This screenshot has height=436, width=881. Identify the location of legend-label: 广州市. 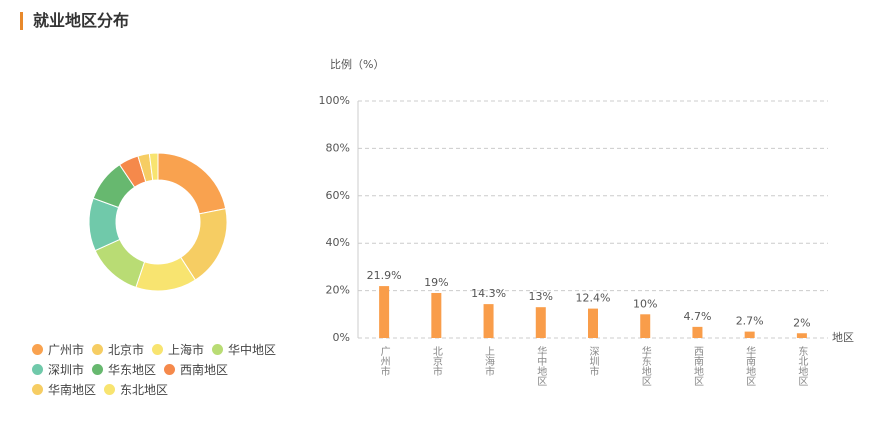
(66, 349).